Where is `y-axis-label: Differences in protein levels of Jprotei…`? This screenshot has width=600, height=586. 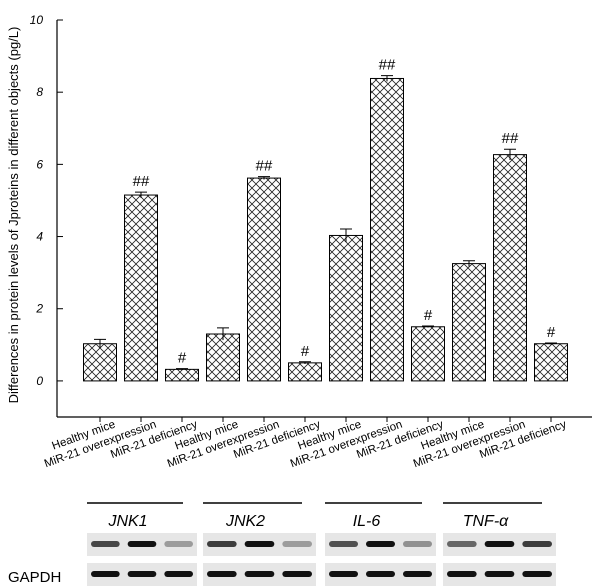
y-axis-label: Differences in protein levels of Jprotei… is located at coordinates (13, 215).